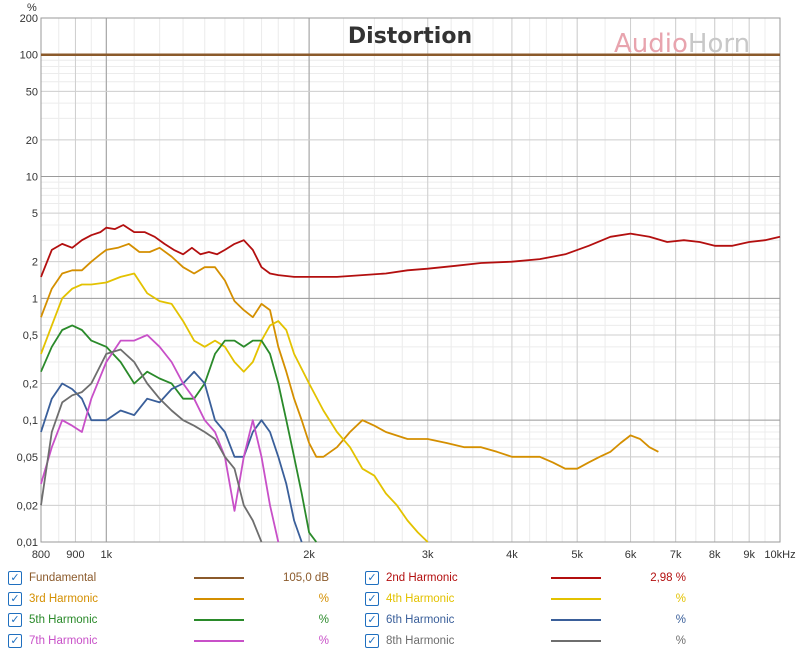 The height and width of the screenshot is (656, 800). Describe the element at coordinates (168, 578) in the screenshot. I see `legend-item-fundamental: ✓ Fundamental 105,0 dB` at that location.